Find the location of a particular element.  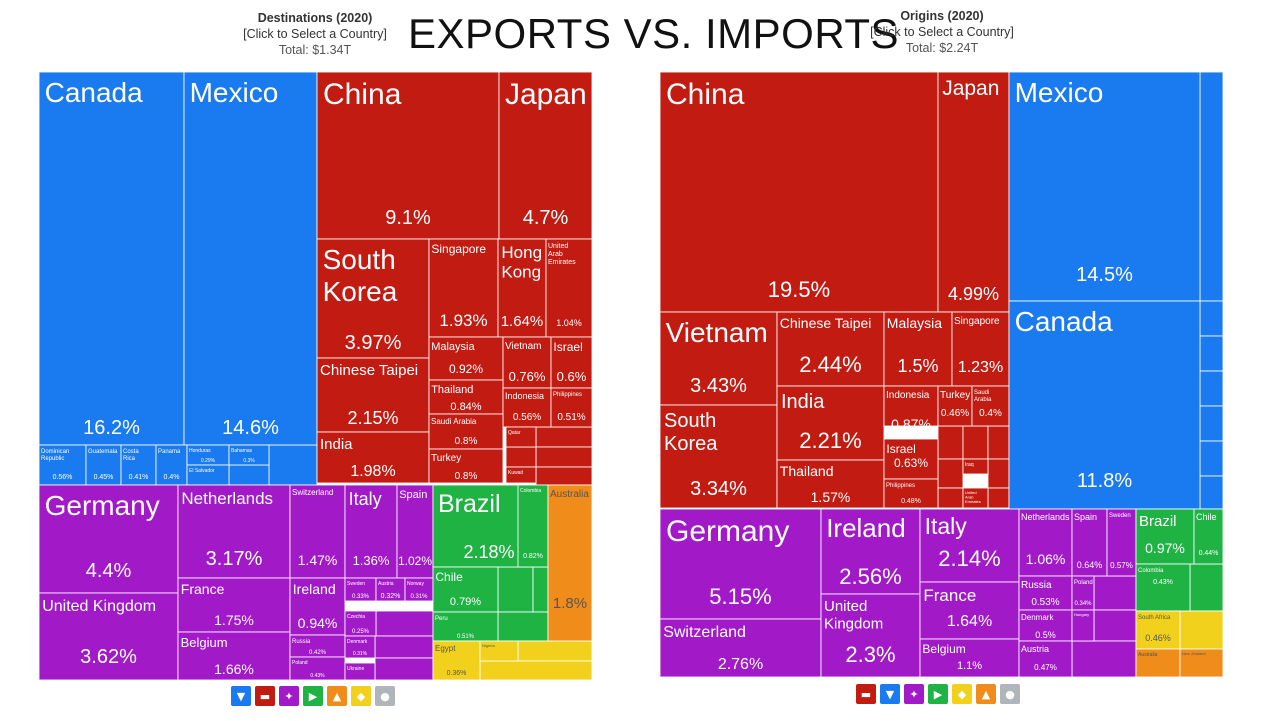

treemap-cell-belgium: Belgium 1.66% is located at coordinates (234, 655).